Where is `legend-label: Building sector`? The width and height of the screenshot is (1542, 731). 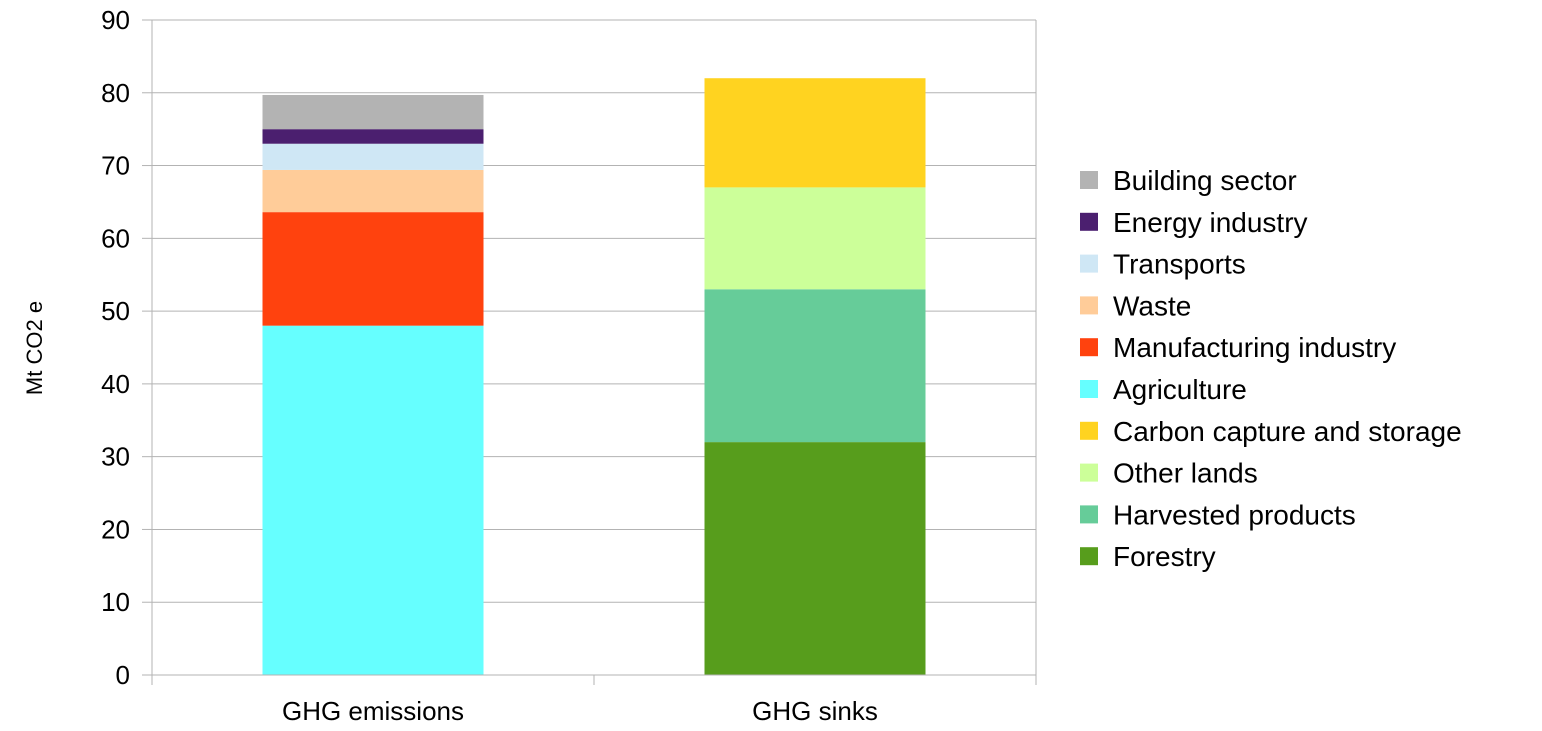 legend-label: Building sector is located at coordinates (1205, 180).